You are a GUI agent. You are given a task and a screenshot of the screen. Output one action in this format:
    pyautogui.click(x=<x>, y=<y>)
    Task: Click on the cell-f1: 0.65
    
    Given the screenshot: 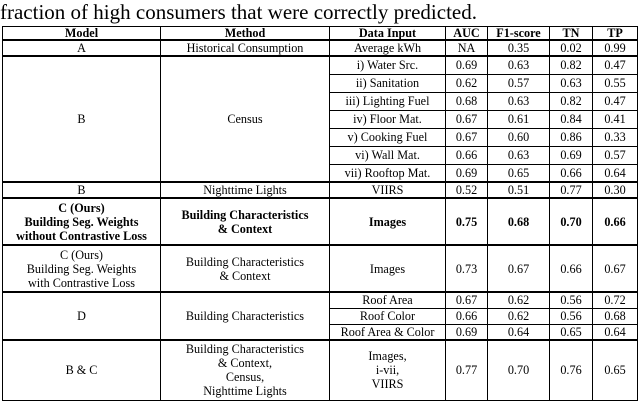 What is the action you would take?
    pyautogui.click(x=518, y=173)
    